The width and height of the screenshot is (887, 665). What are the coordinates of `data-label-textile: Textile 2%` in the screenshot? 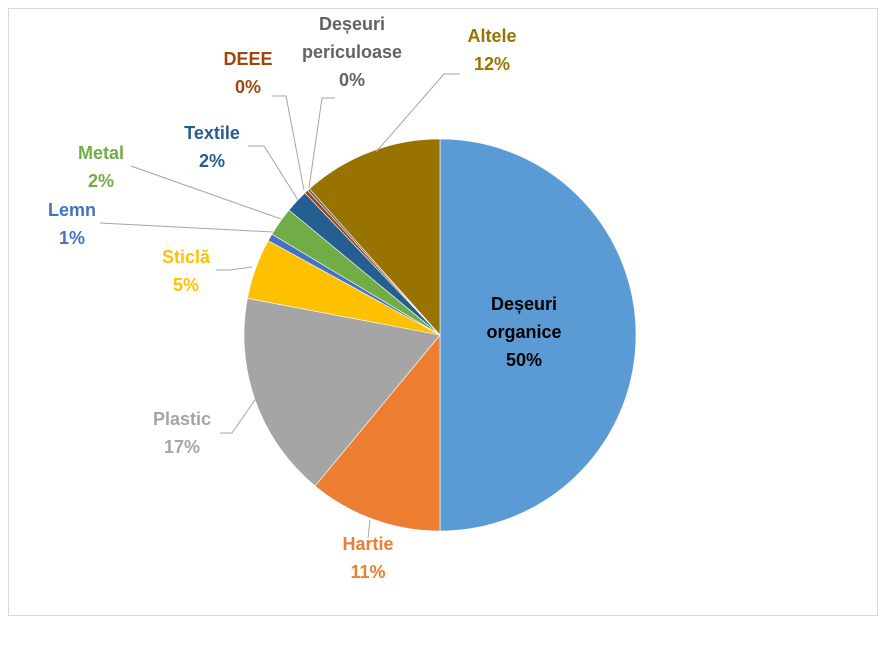 It's located at (212, 147).